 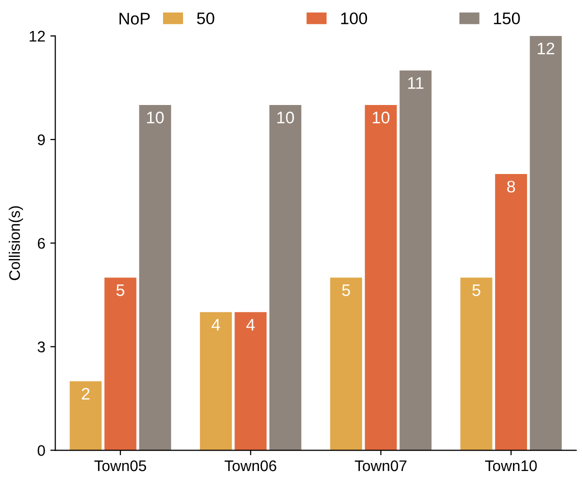 I want to click on y-tick-label: 6, so click(x=41, y=243).